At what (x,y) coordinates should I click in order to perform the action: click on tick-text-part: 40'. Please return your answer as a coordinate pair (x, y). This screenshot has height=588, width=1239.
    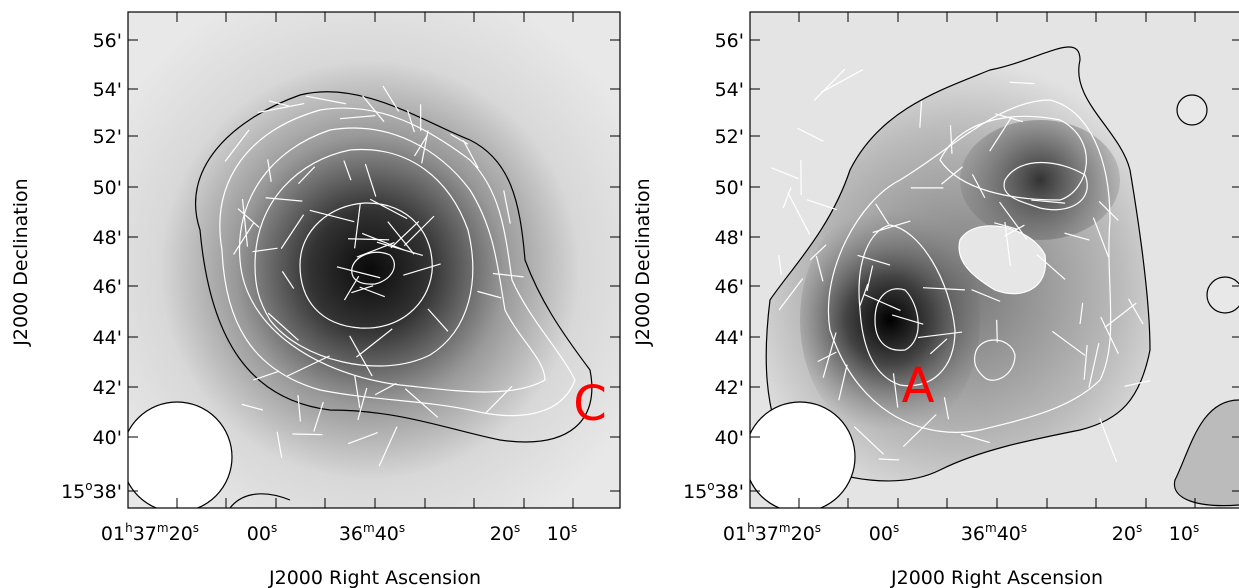
    Looking at the image, I should click on (729, 438).